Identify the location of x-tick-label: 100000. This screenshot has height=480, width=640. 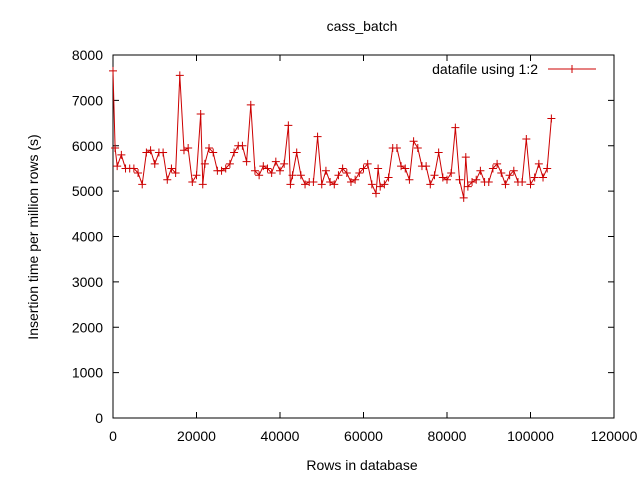
(530, 436).